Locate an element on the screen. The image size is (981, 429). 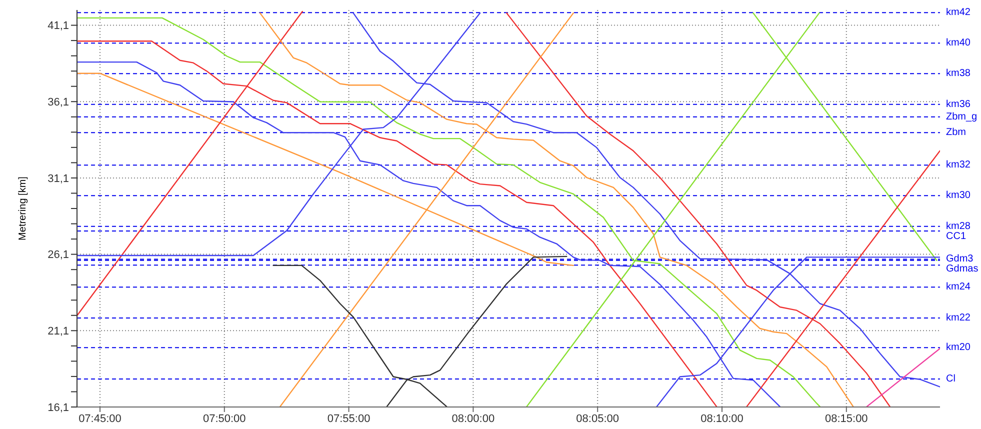
y-tick-label: 31,1 is located at coordinates (58, 178).